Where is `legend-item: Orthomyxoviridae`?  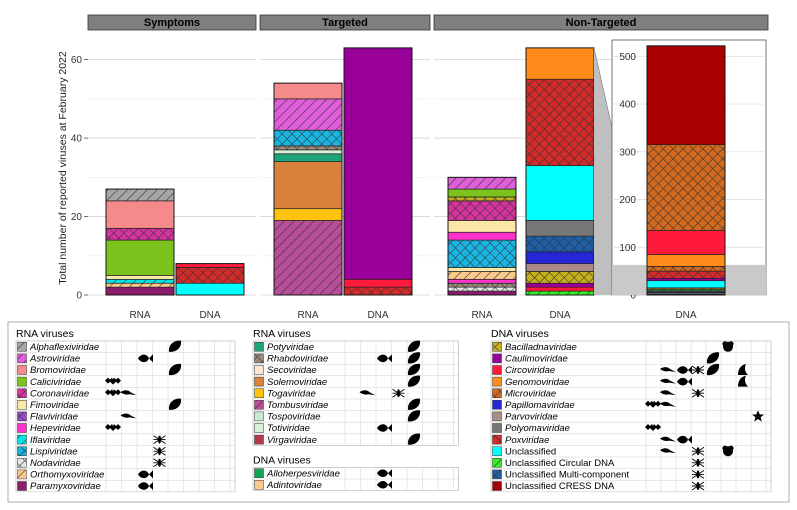 legend-item: Orthomyxoviridae is located at coordinates (125, 475).